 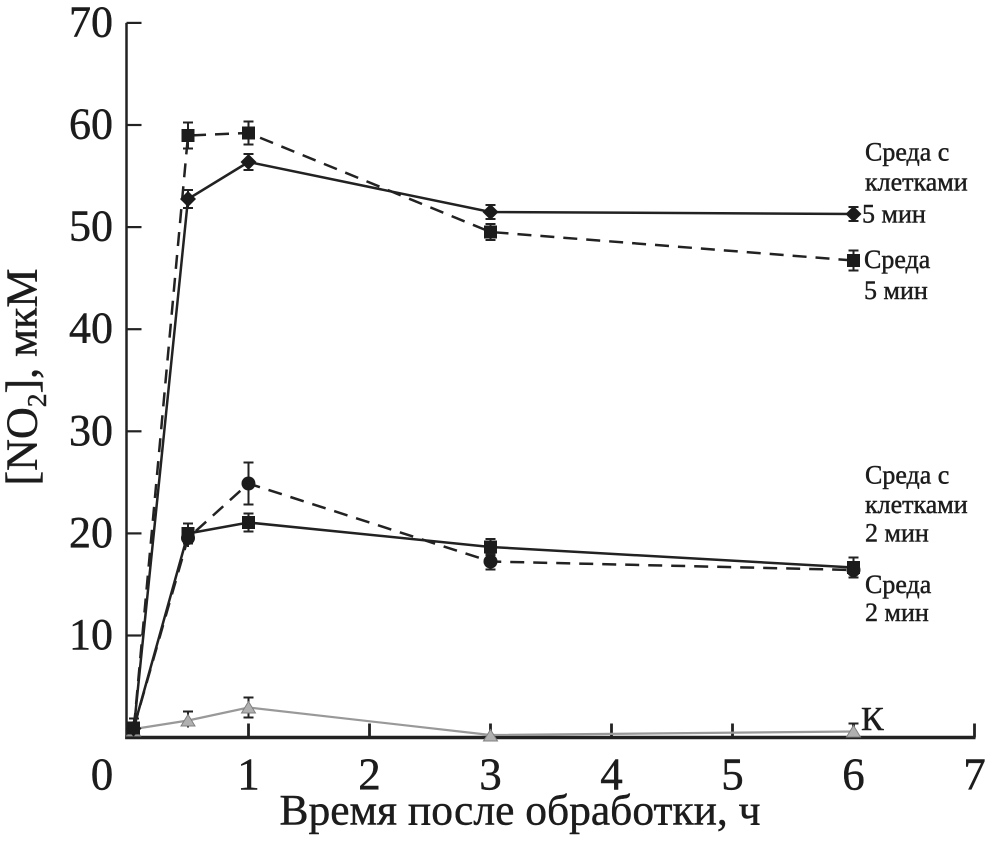 What do you see at coordinates (369, 775) in the screenshot?
I see `svg-text: 2` at bounding box center [369, 775].